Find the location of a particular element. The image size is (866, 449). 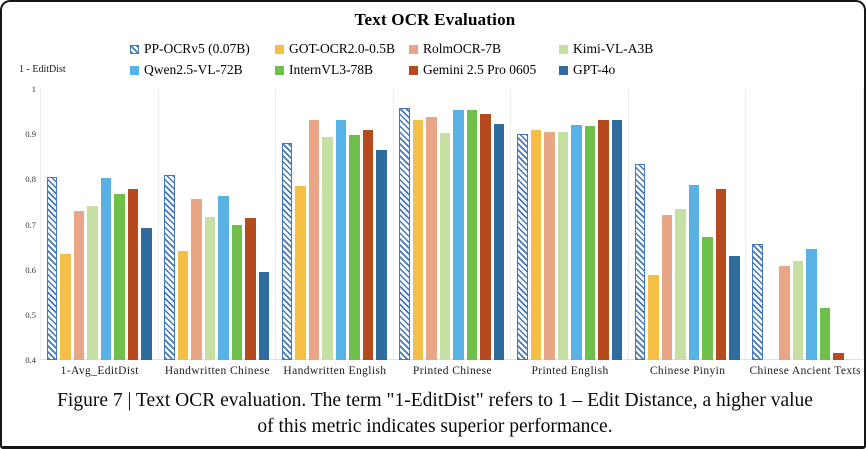

legend-label: Gemini 2.5 Pro 0605 is located at coordinates (480, 69).